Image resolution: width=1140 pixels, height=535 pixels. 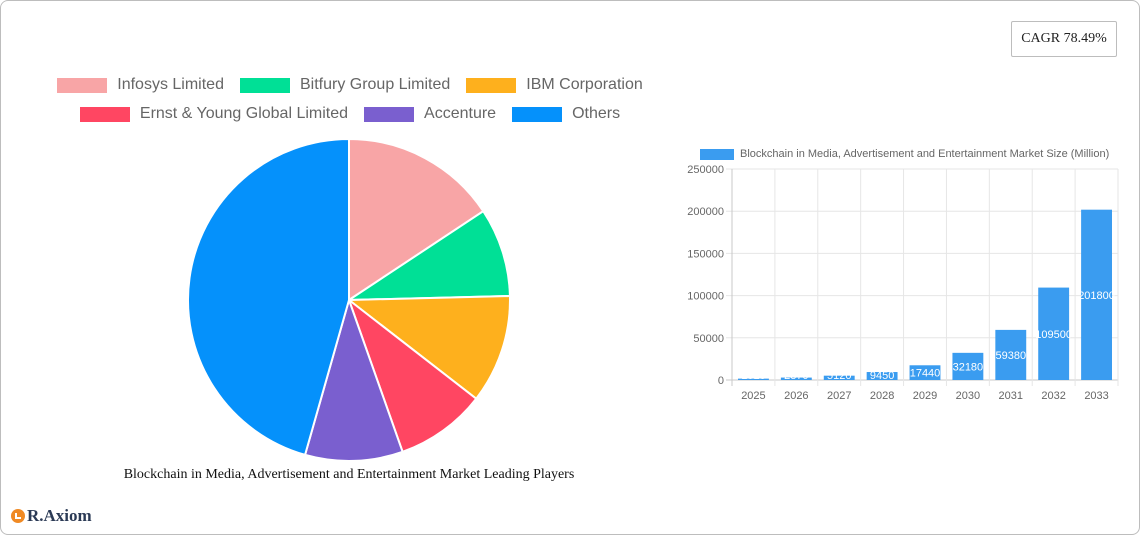 I want to click on cagr-label: CAGR 78.49%, so click(x=1064, y=38).